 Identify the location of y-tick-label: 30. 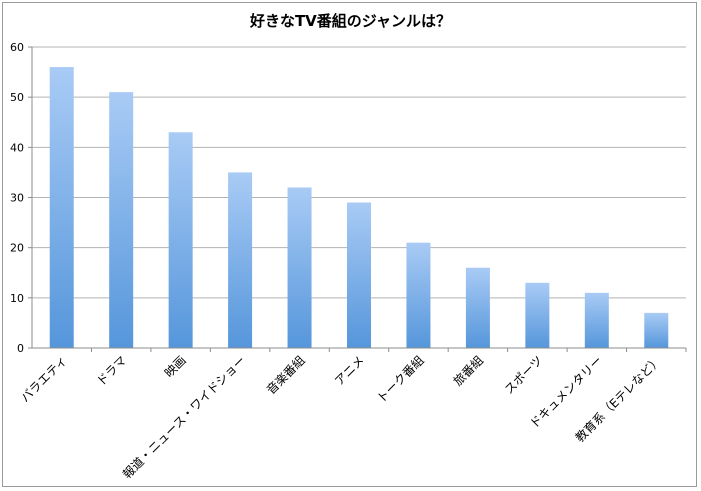
(17, 198).